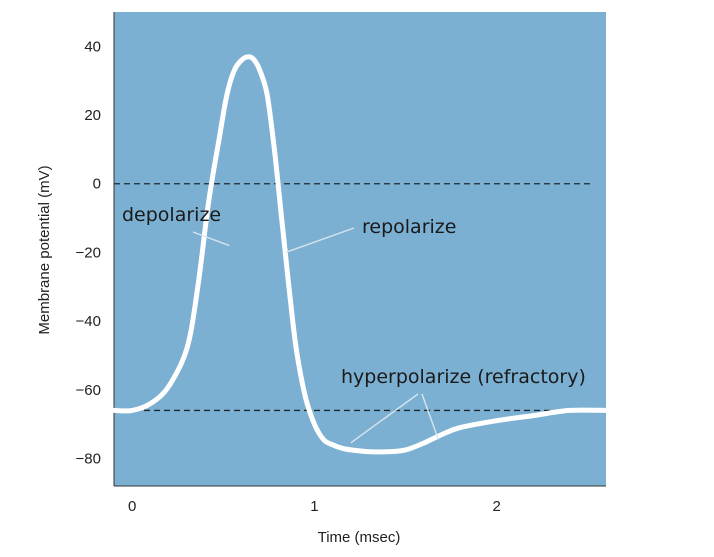 The height and width of the screenshot is (557, 714). I want to click on y-tick-label: −80, so click(88, 459).